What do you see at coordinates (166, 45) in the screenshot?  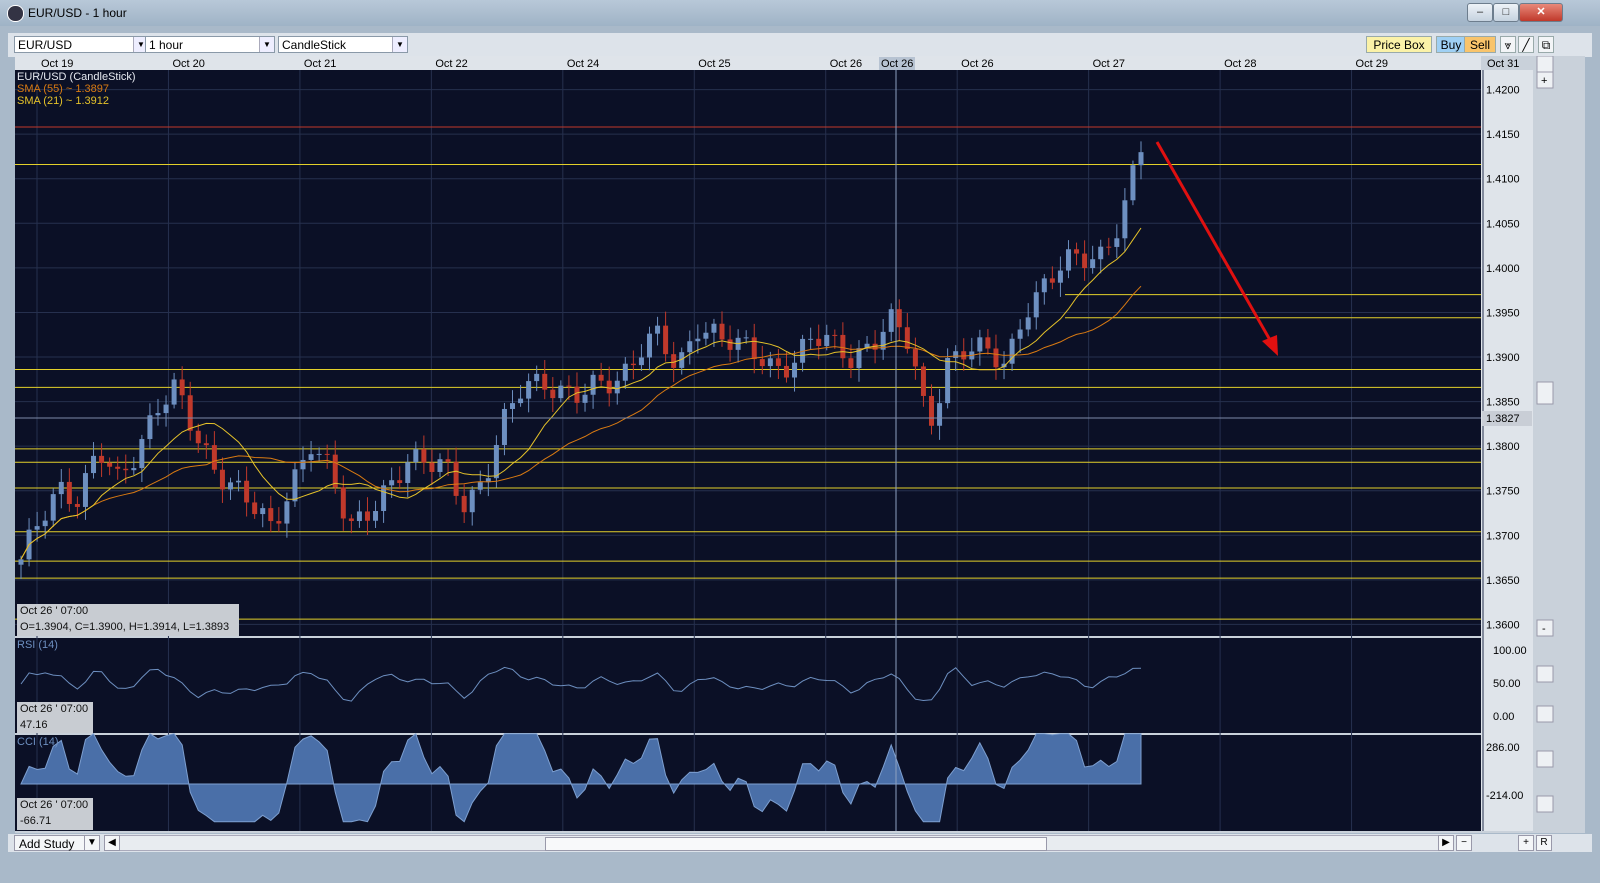 I see `timeframe-value: 1 hour` at bounding box center [166, 45].